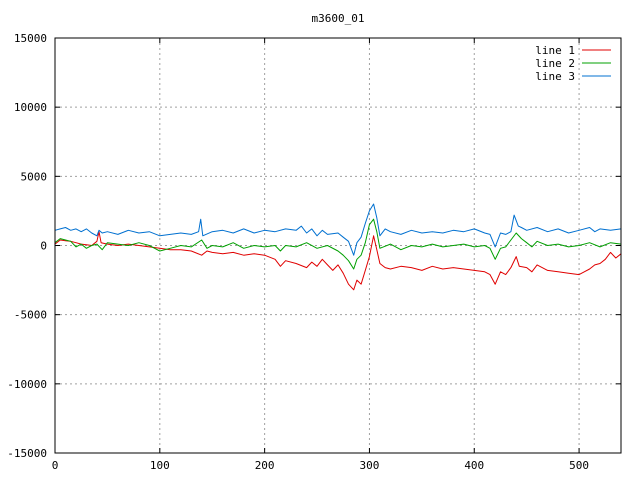 This screenshot has height=480, width=640. Describe the element at coordinates (579, 465) in the screenshot. I see `x-tick-label: 500` at that location.